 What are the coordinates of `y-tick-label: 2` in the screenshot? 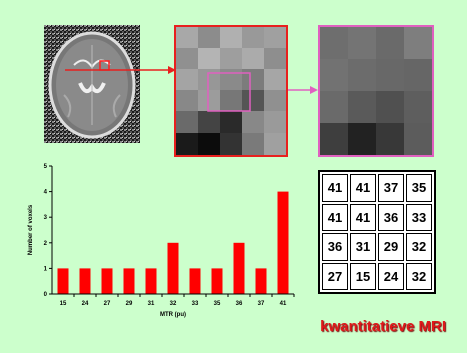 It's located at (46, 244).